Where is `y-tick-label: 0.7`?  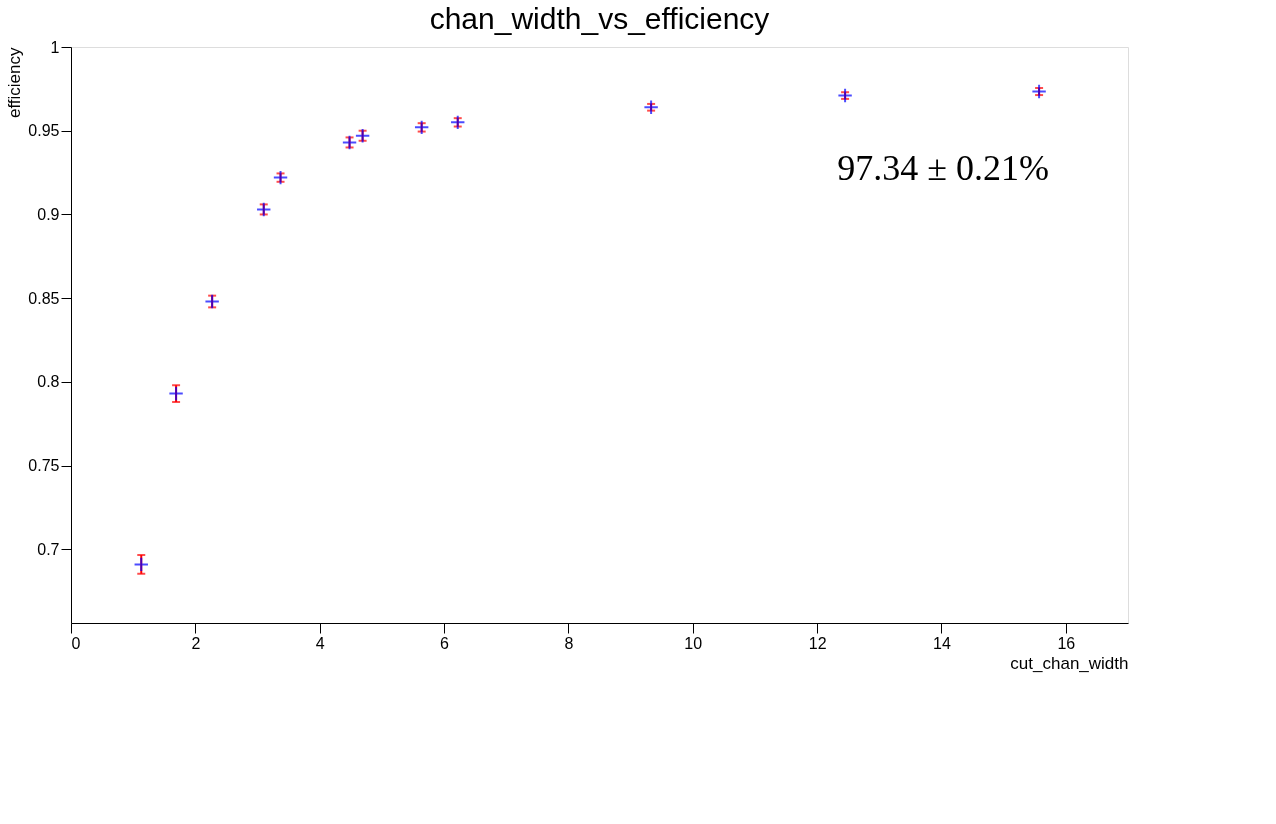
y-tick-label: 0.7 is located at coordinates (48, 549).